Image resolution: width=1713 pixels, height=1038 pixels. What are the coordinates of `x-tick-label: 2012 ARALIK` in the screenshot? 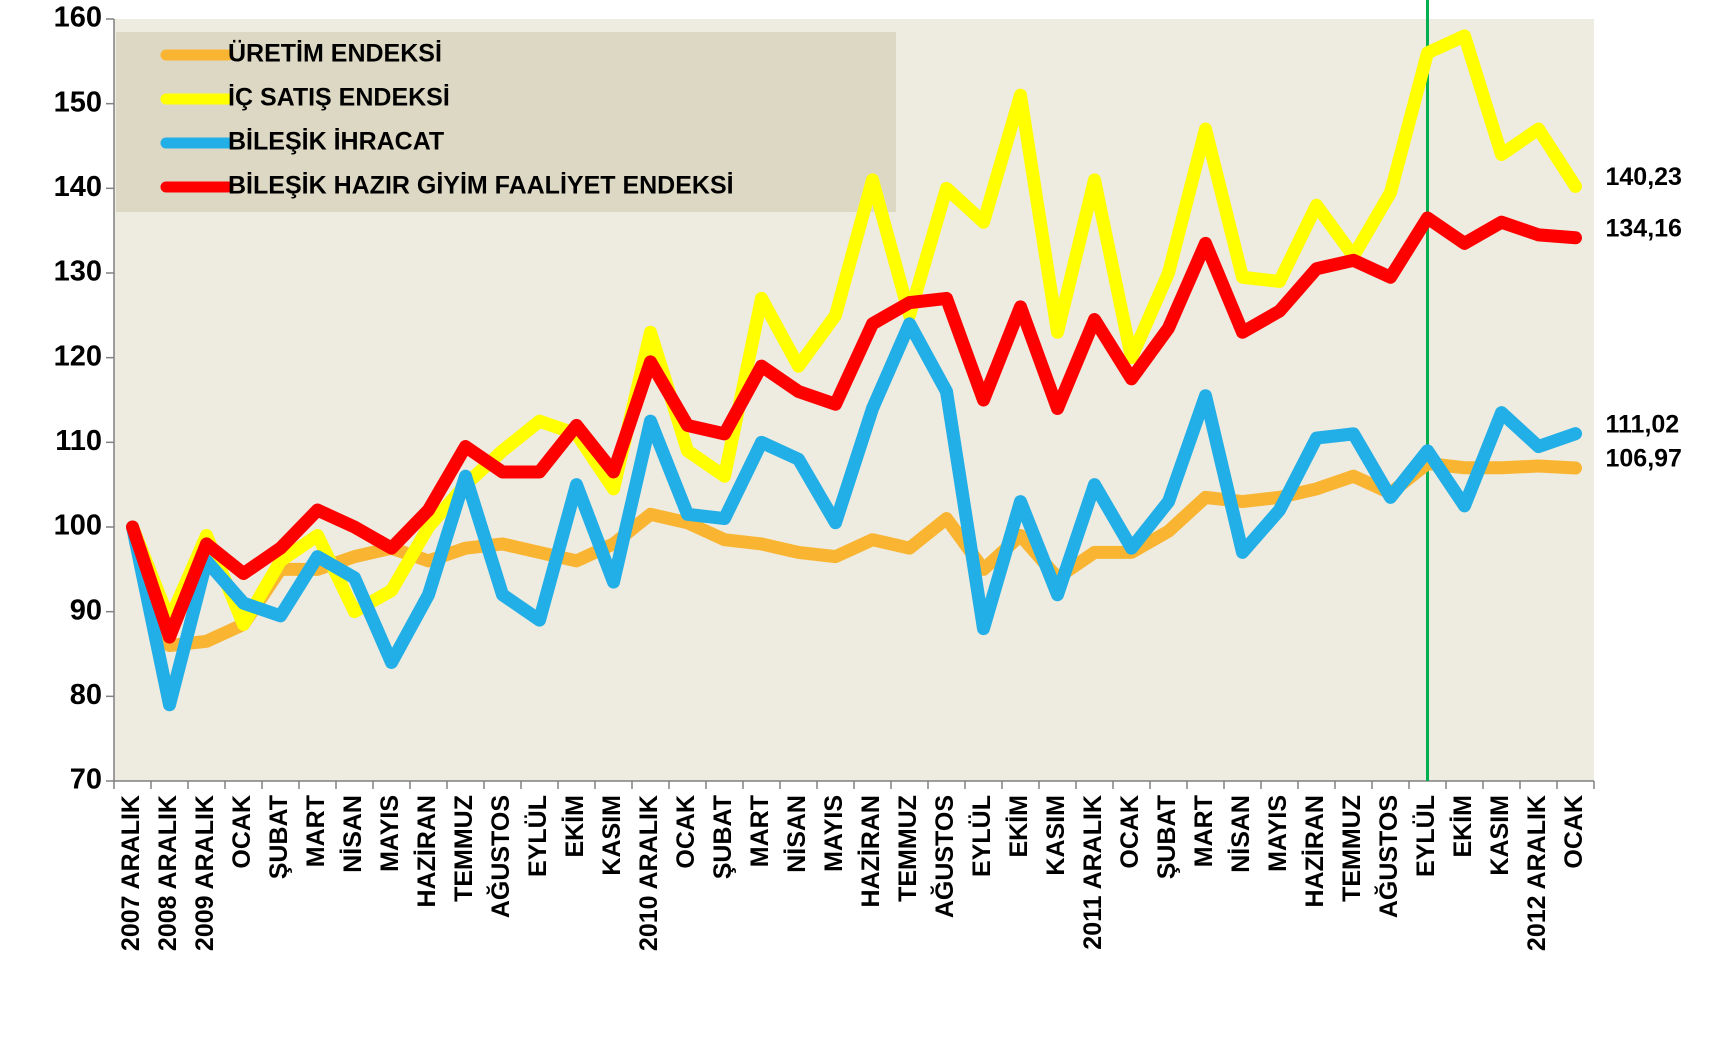 It's located at (1537, 873).